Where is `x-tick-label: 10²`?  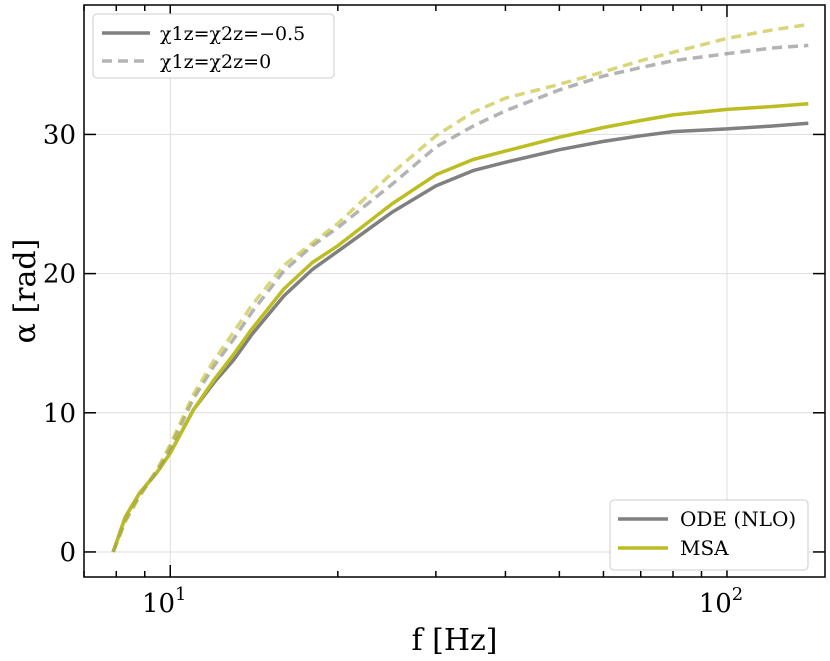
x-tick-label: 10² is located at coordinates (721, 601).